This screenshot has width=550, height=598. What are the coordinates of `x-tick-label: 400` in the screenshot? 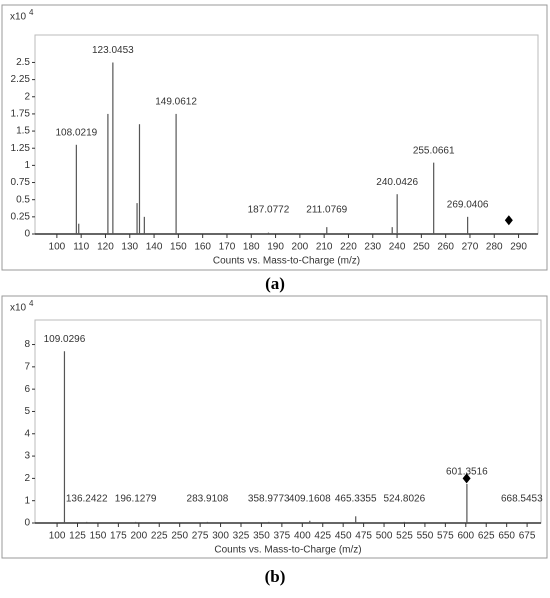 It's located at (302, 536).